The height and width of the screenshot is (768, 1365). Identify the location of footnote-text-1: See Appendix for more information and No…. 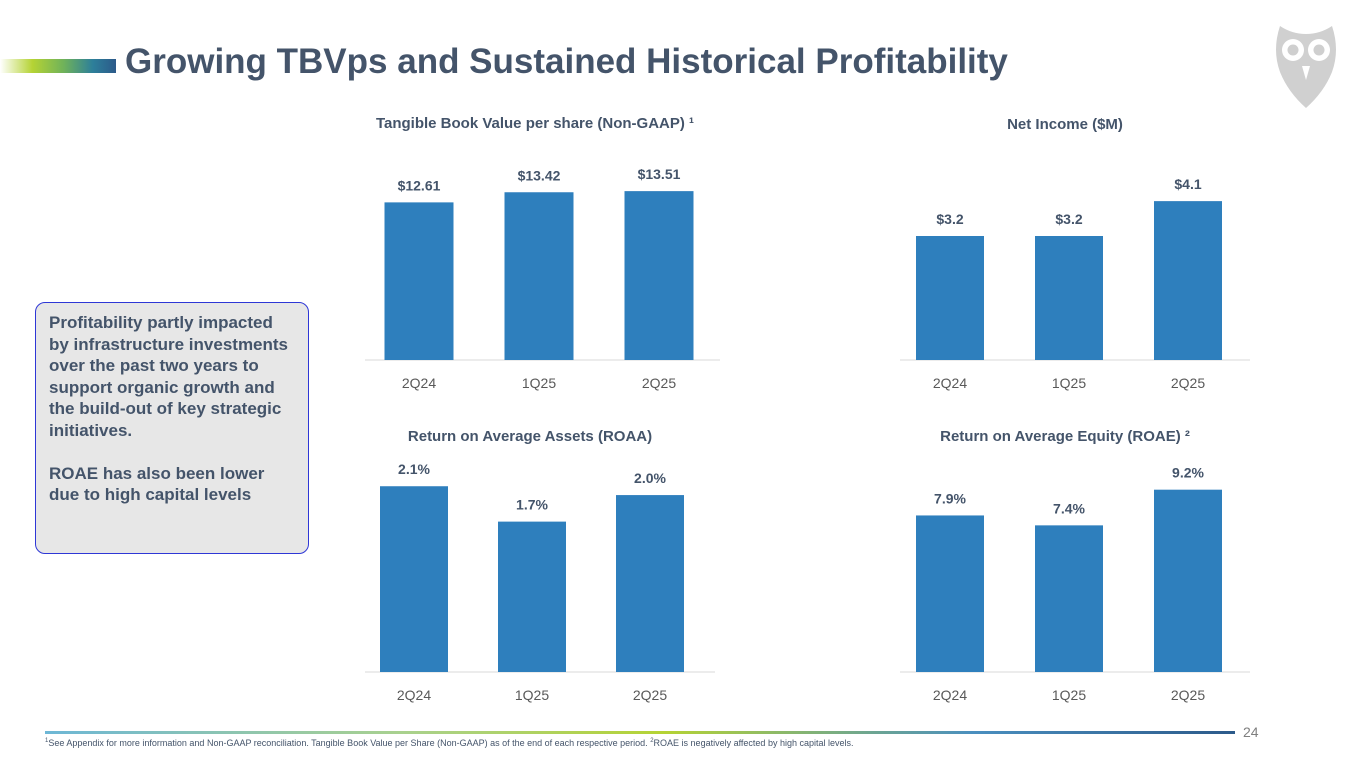
(348, 743).